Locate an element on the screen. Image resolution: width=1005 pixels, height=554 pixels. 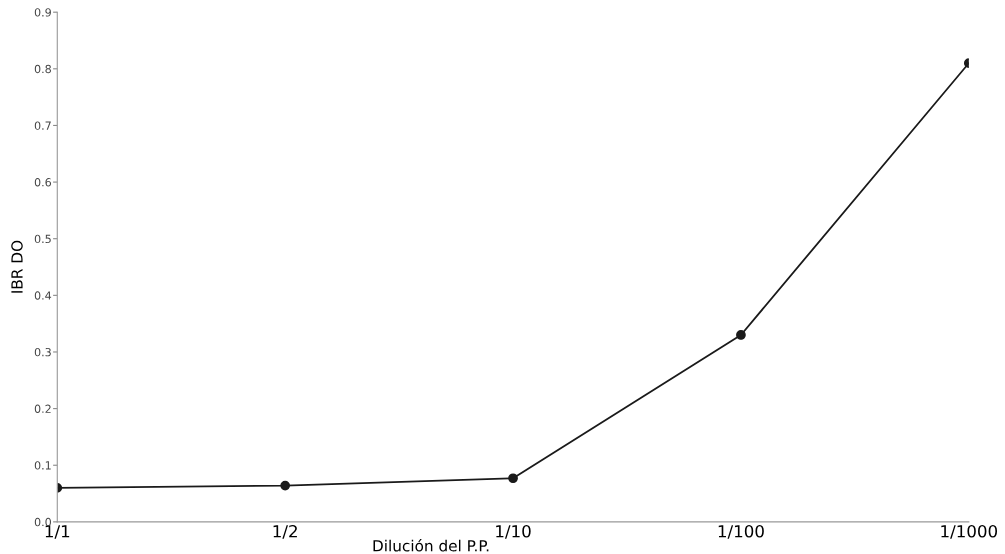
x-tick-label: 1/1000 is located at coordinates (969, 531).